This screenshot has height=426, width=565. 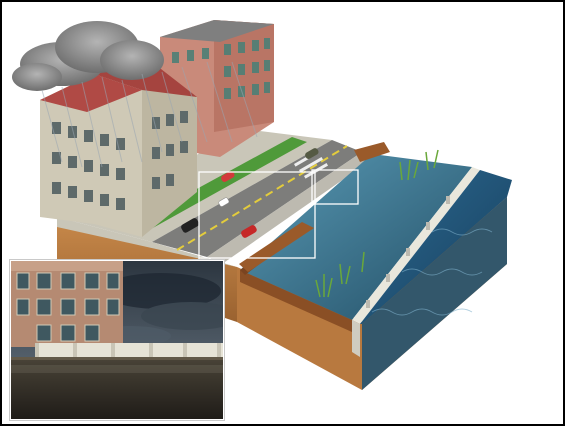 I want to click on riverside-bank, so click(x=314, y=207).